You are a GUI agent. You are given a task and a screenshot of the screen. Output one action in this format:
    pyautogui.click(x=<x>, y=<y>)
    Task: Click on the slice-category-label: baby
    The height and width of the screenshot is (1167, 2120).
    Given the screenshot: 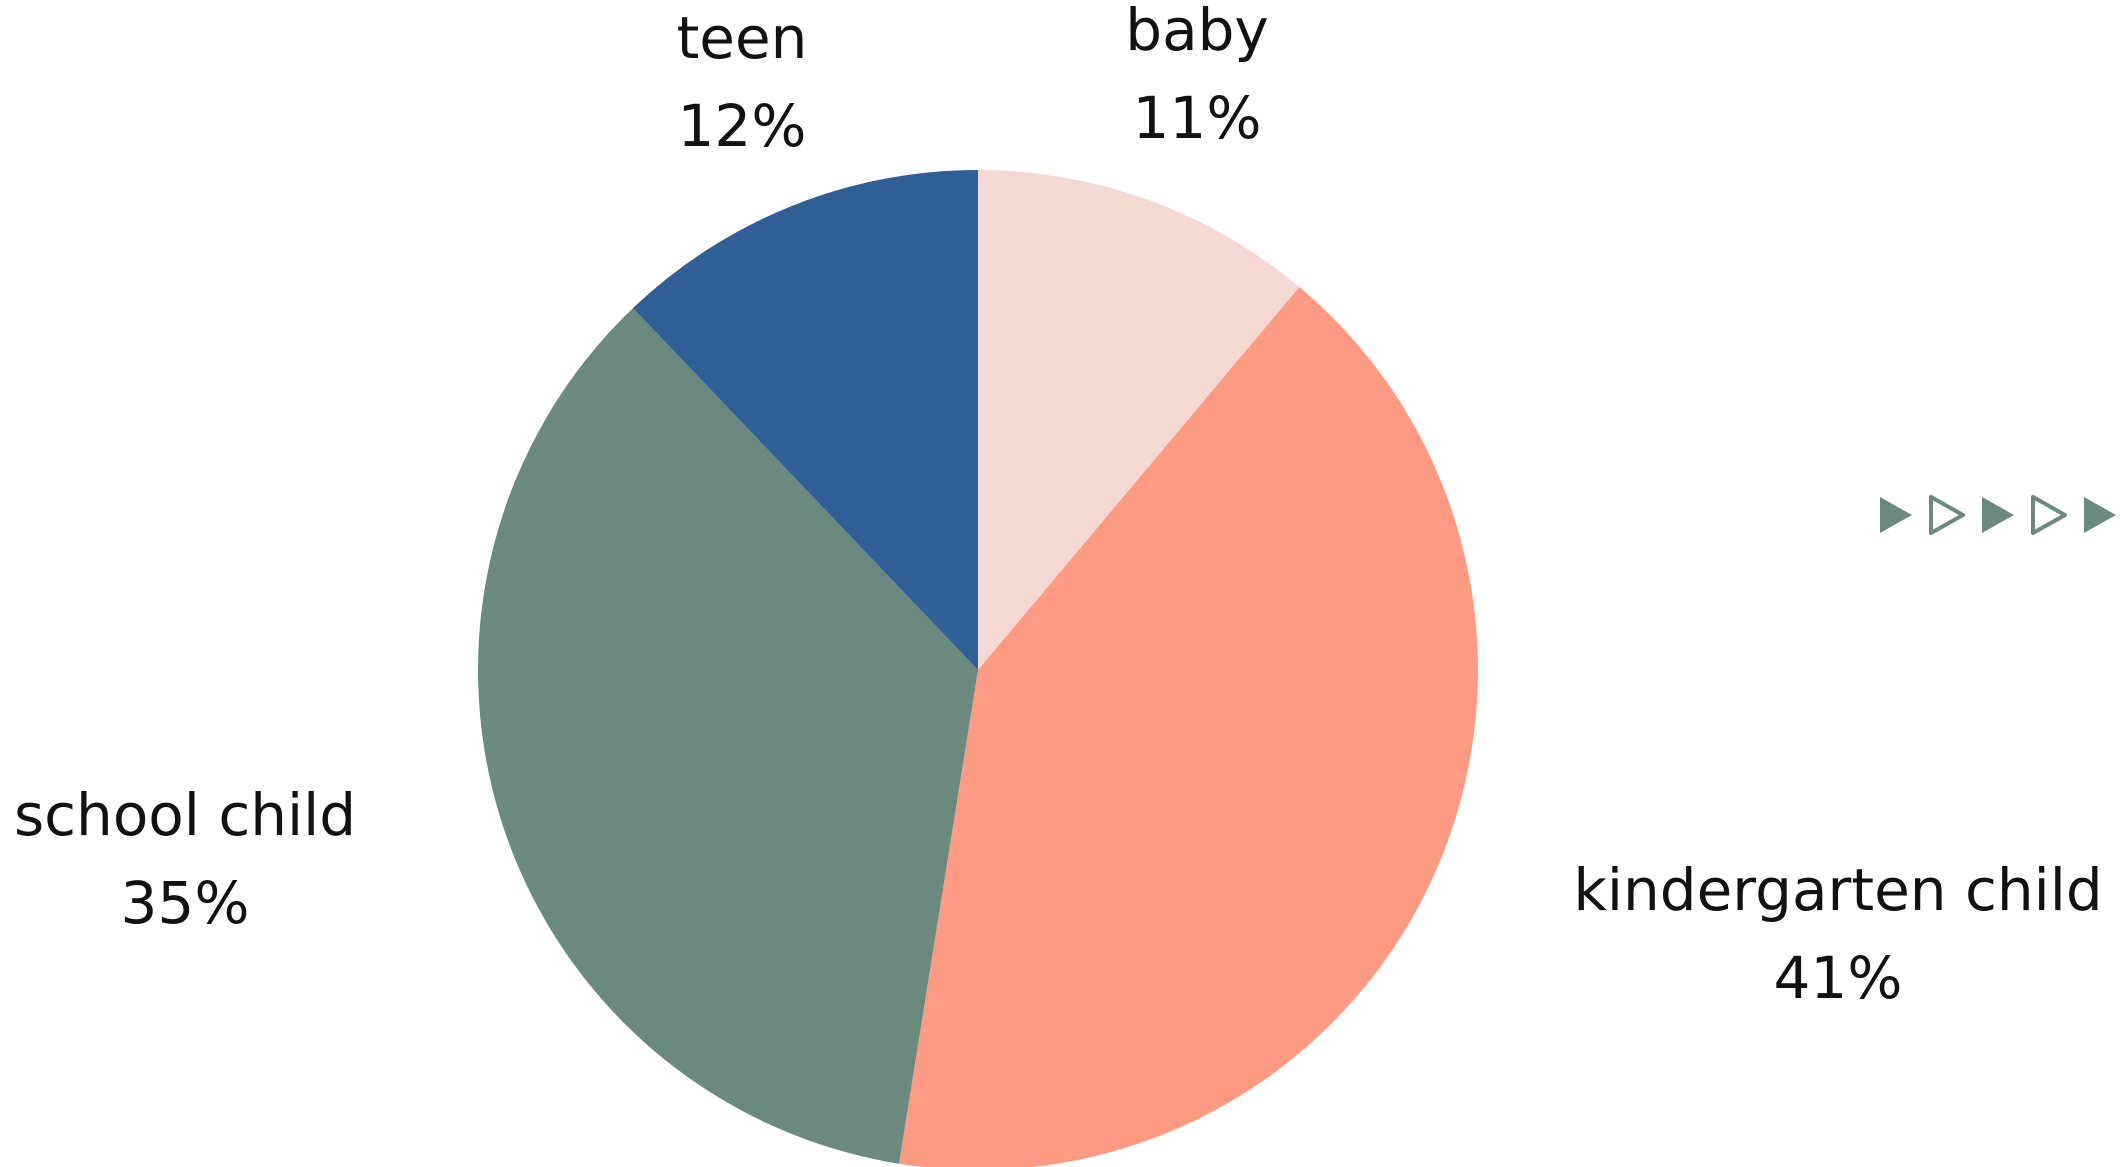 What is the action you would take?
    pyautogui.click(x=1197, y=32)
    